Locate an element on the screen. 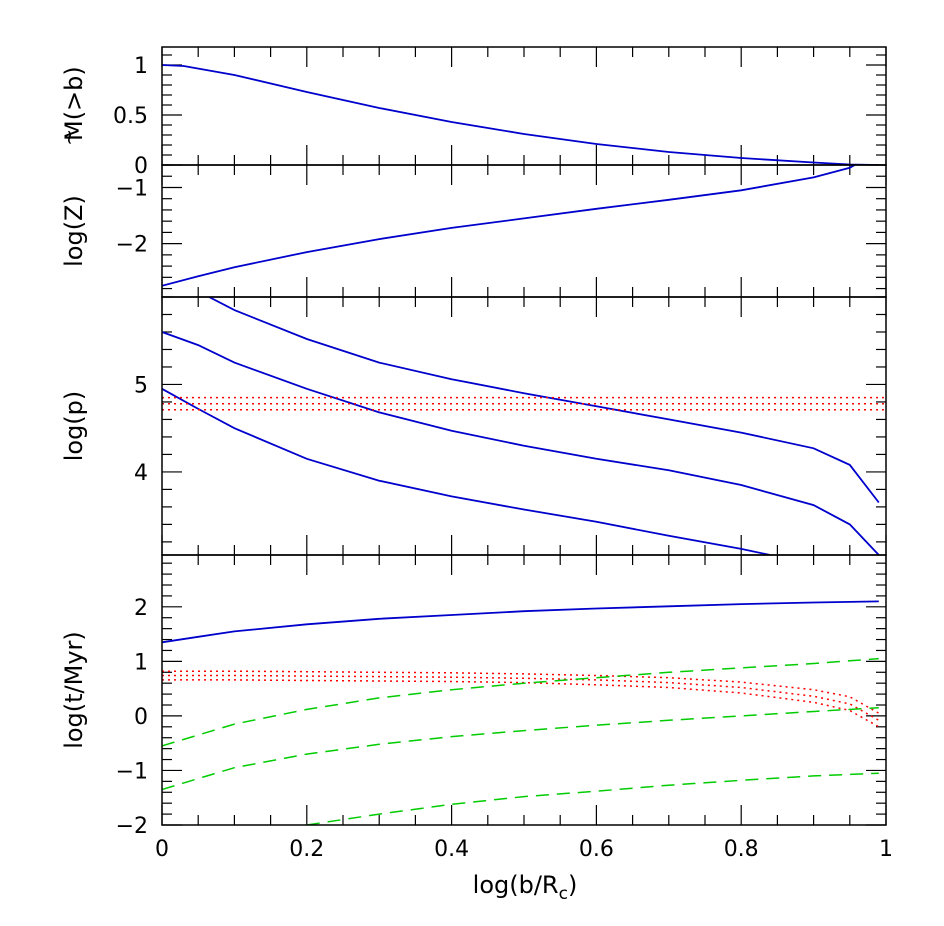 The image size is (944, 926). y-axis-label-text: M(>b) is located at coordinates (74, 103).